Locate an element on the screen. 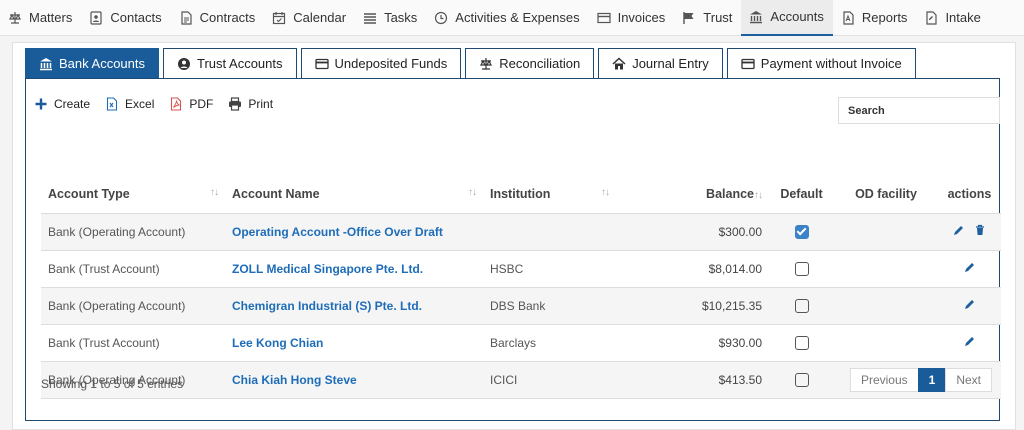 This screenshot has width=1024, height=430. nav-item-trust: Trust is located at coordinates (707, 18).